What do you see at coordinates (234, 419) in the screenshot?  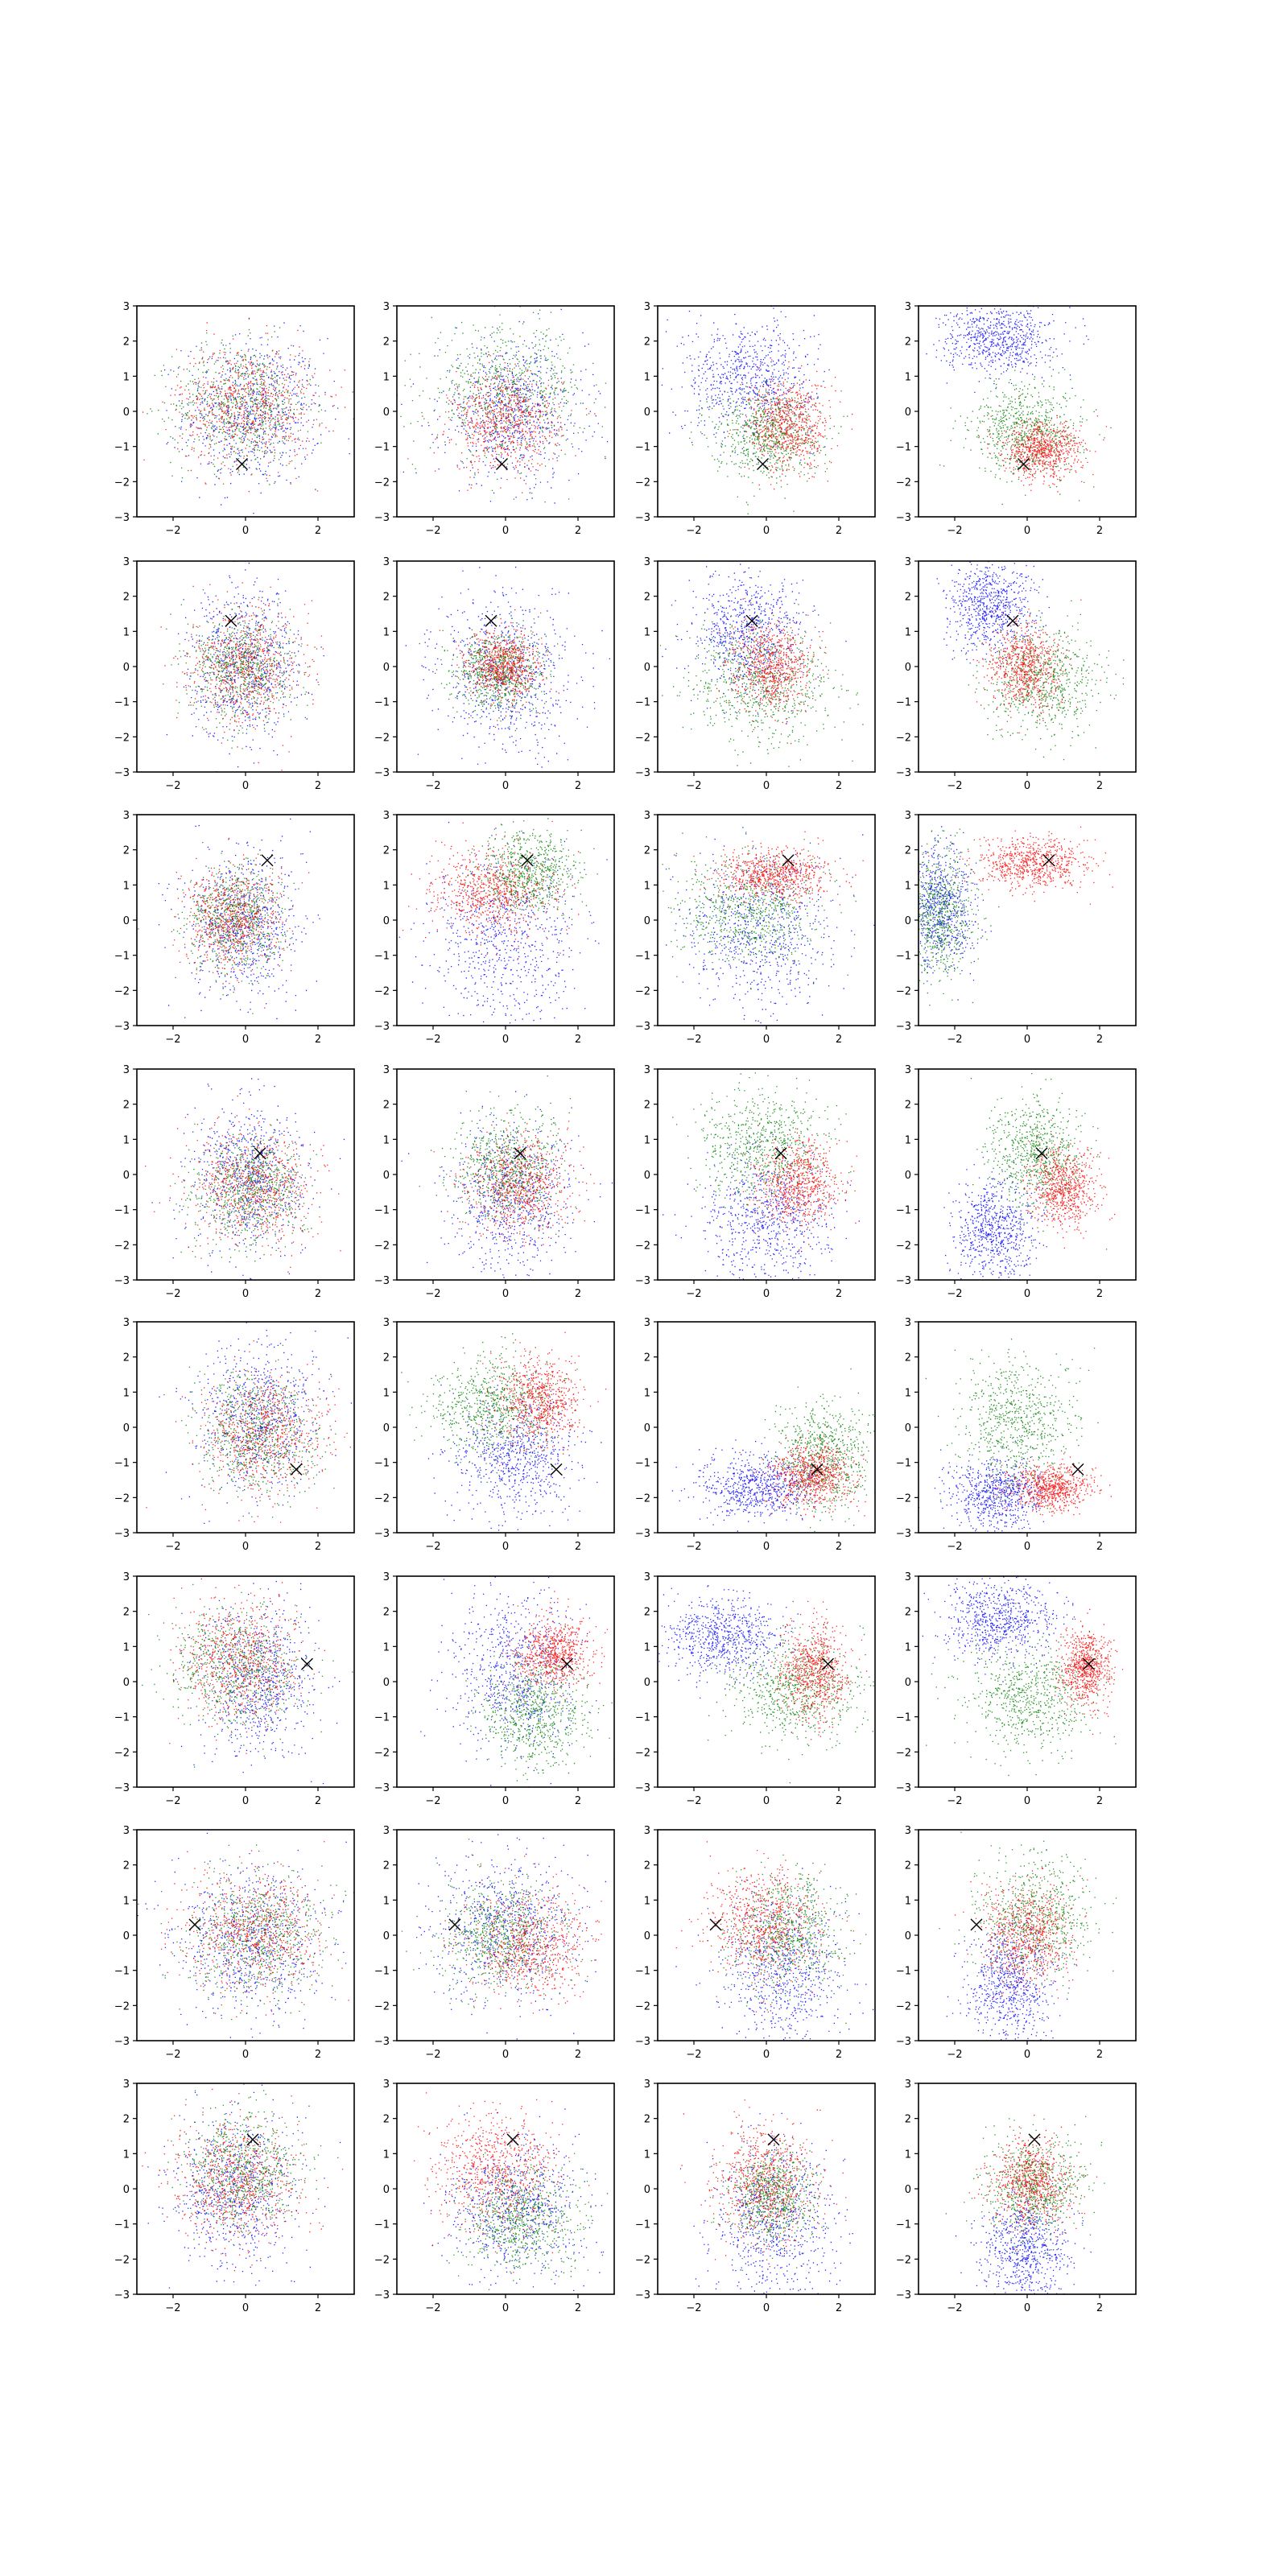 I see `subplot-r1-c1: −2 0 2 −3 −2 −1 0 1 2 3` at bounding box center [234, 419].